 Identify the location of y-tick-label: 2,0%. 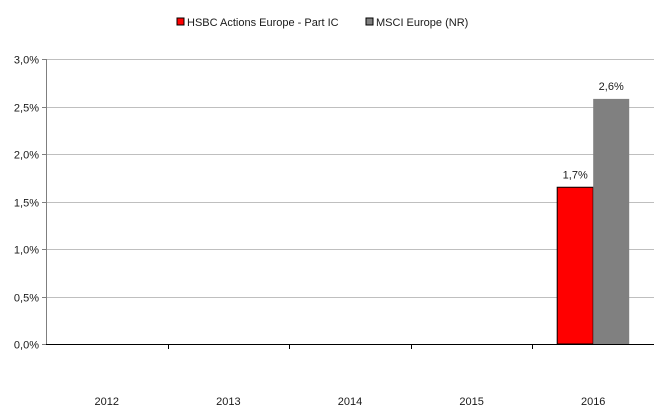
(26, 156).